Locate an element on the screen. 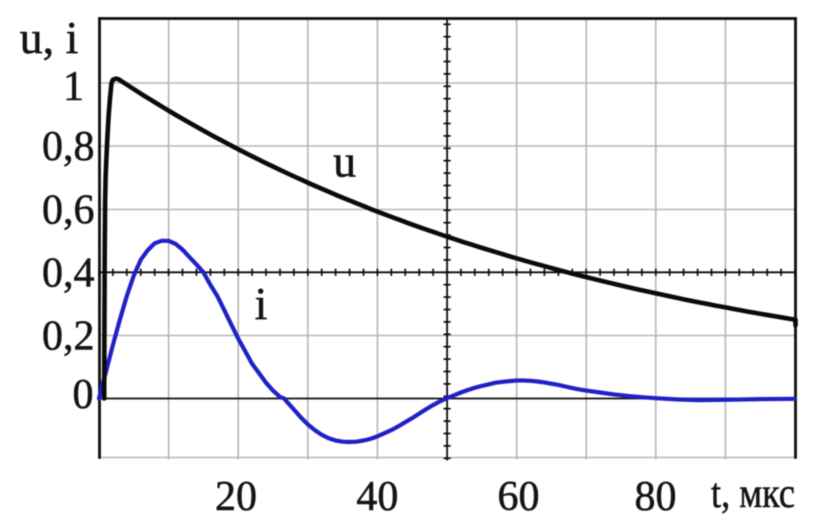 Image resolution: width=826 pixels, height=520 pixels. svg-text: 0 is located at coordinates (83, 395).